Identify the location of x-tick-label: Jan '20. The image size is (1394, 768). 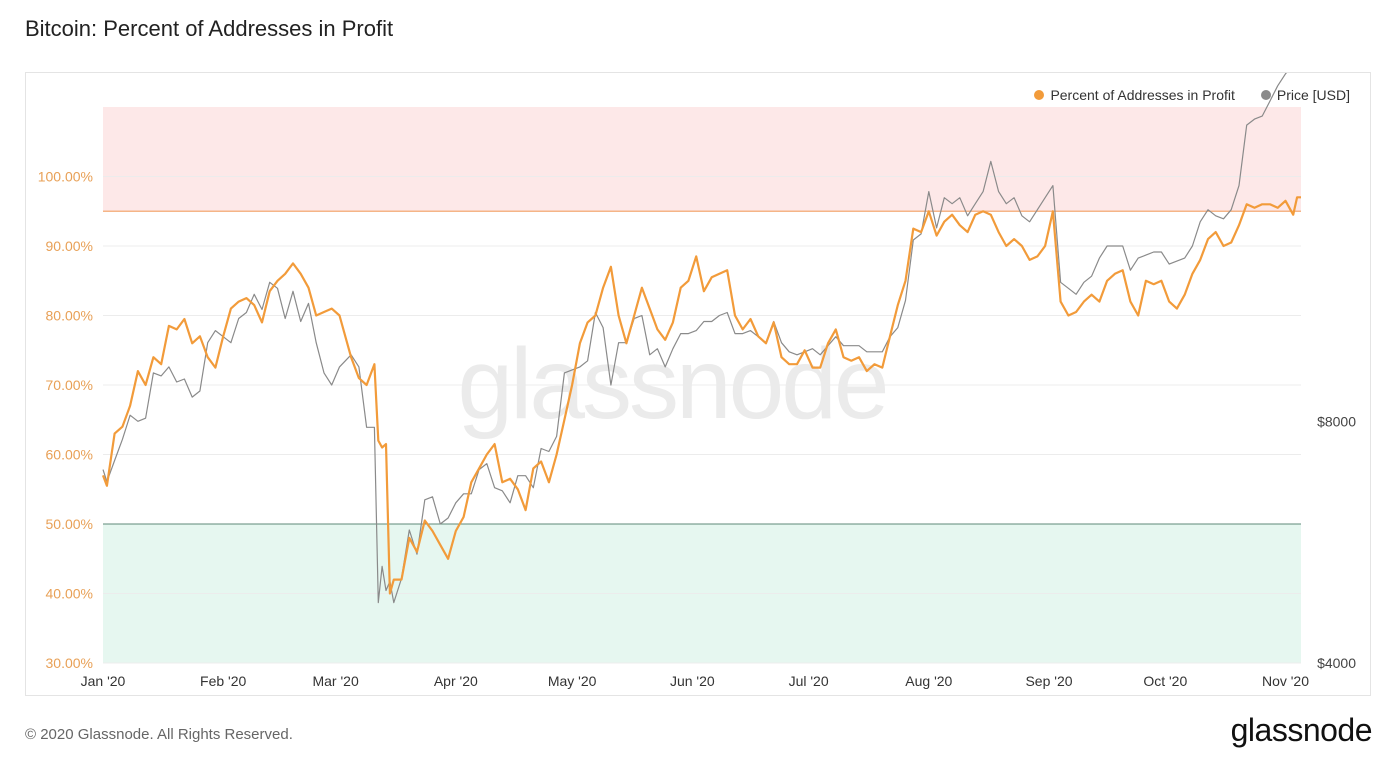
(103, 681).